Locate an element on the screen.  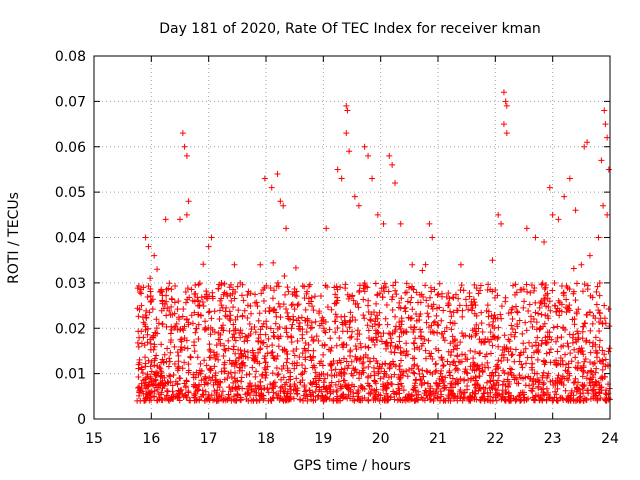
y-tick-label: 0.04 is located at coordinates (70, 239).